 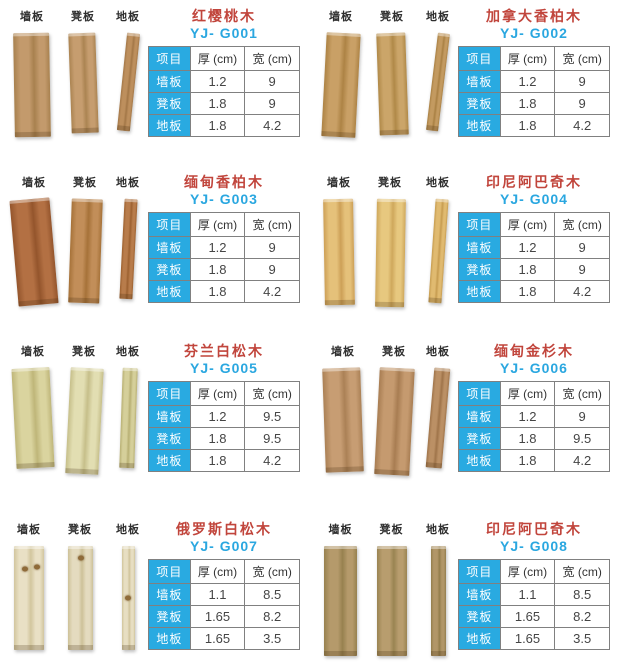 What do you see at coordinates (272, 594) in the screenshot?
I see `spec-value: 8.5` at bounding box center [272, 594].